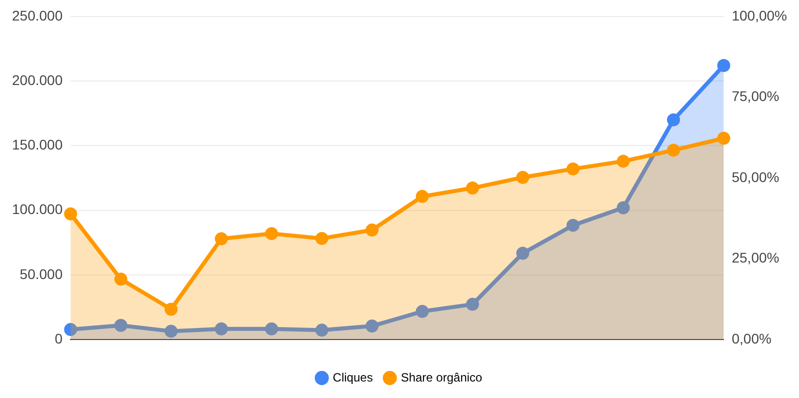 This screenshot has width=799, height=398. I want to click on y-tick-label: 0, so click(58, 338).